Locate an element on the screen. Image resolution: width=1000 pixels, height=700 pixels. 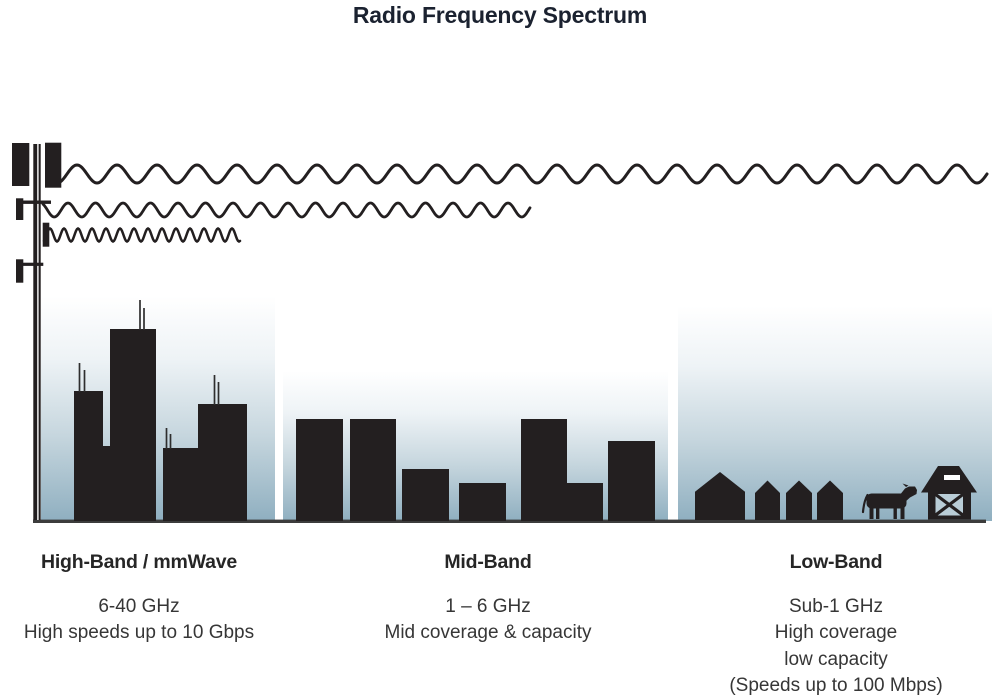
band-detail: High coverage is located at coordinates (836, 632).